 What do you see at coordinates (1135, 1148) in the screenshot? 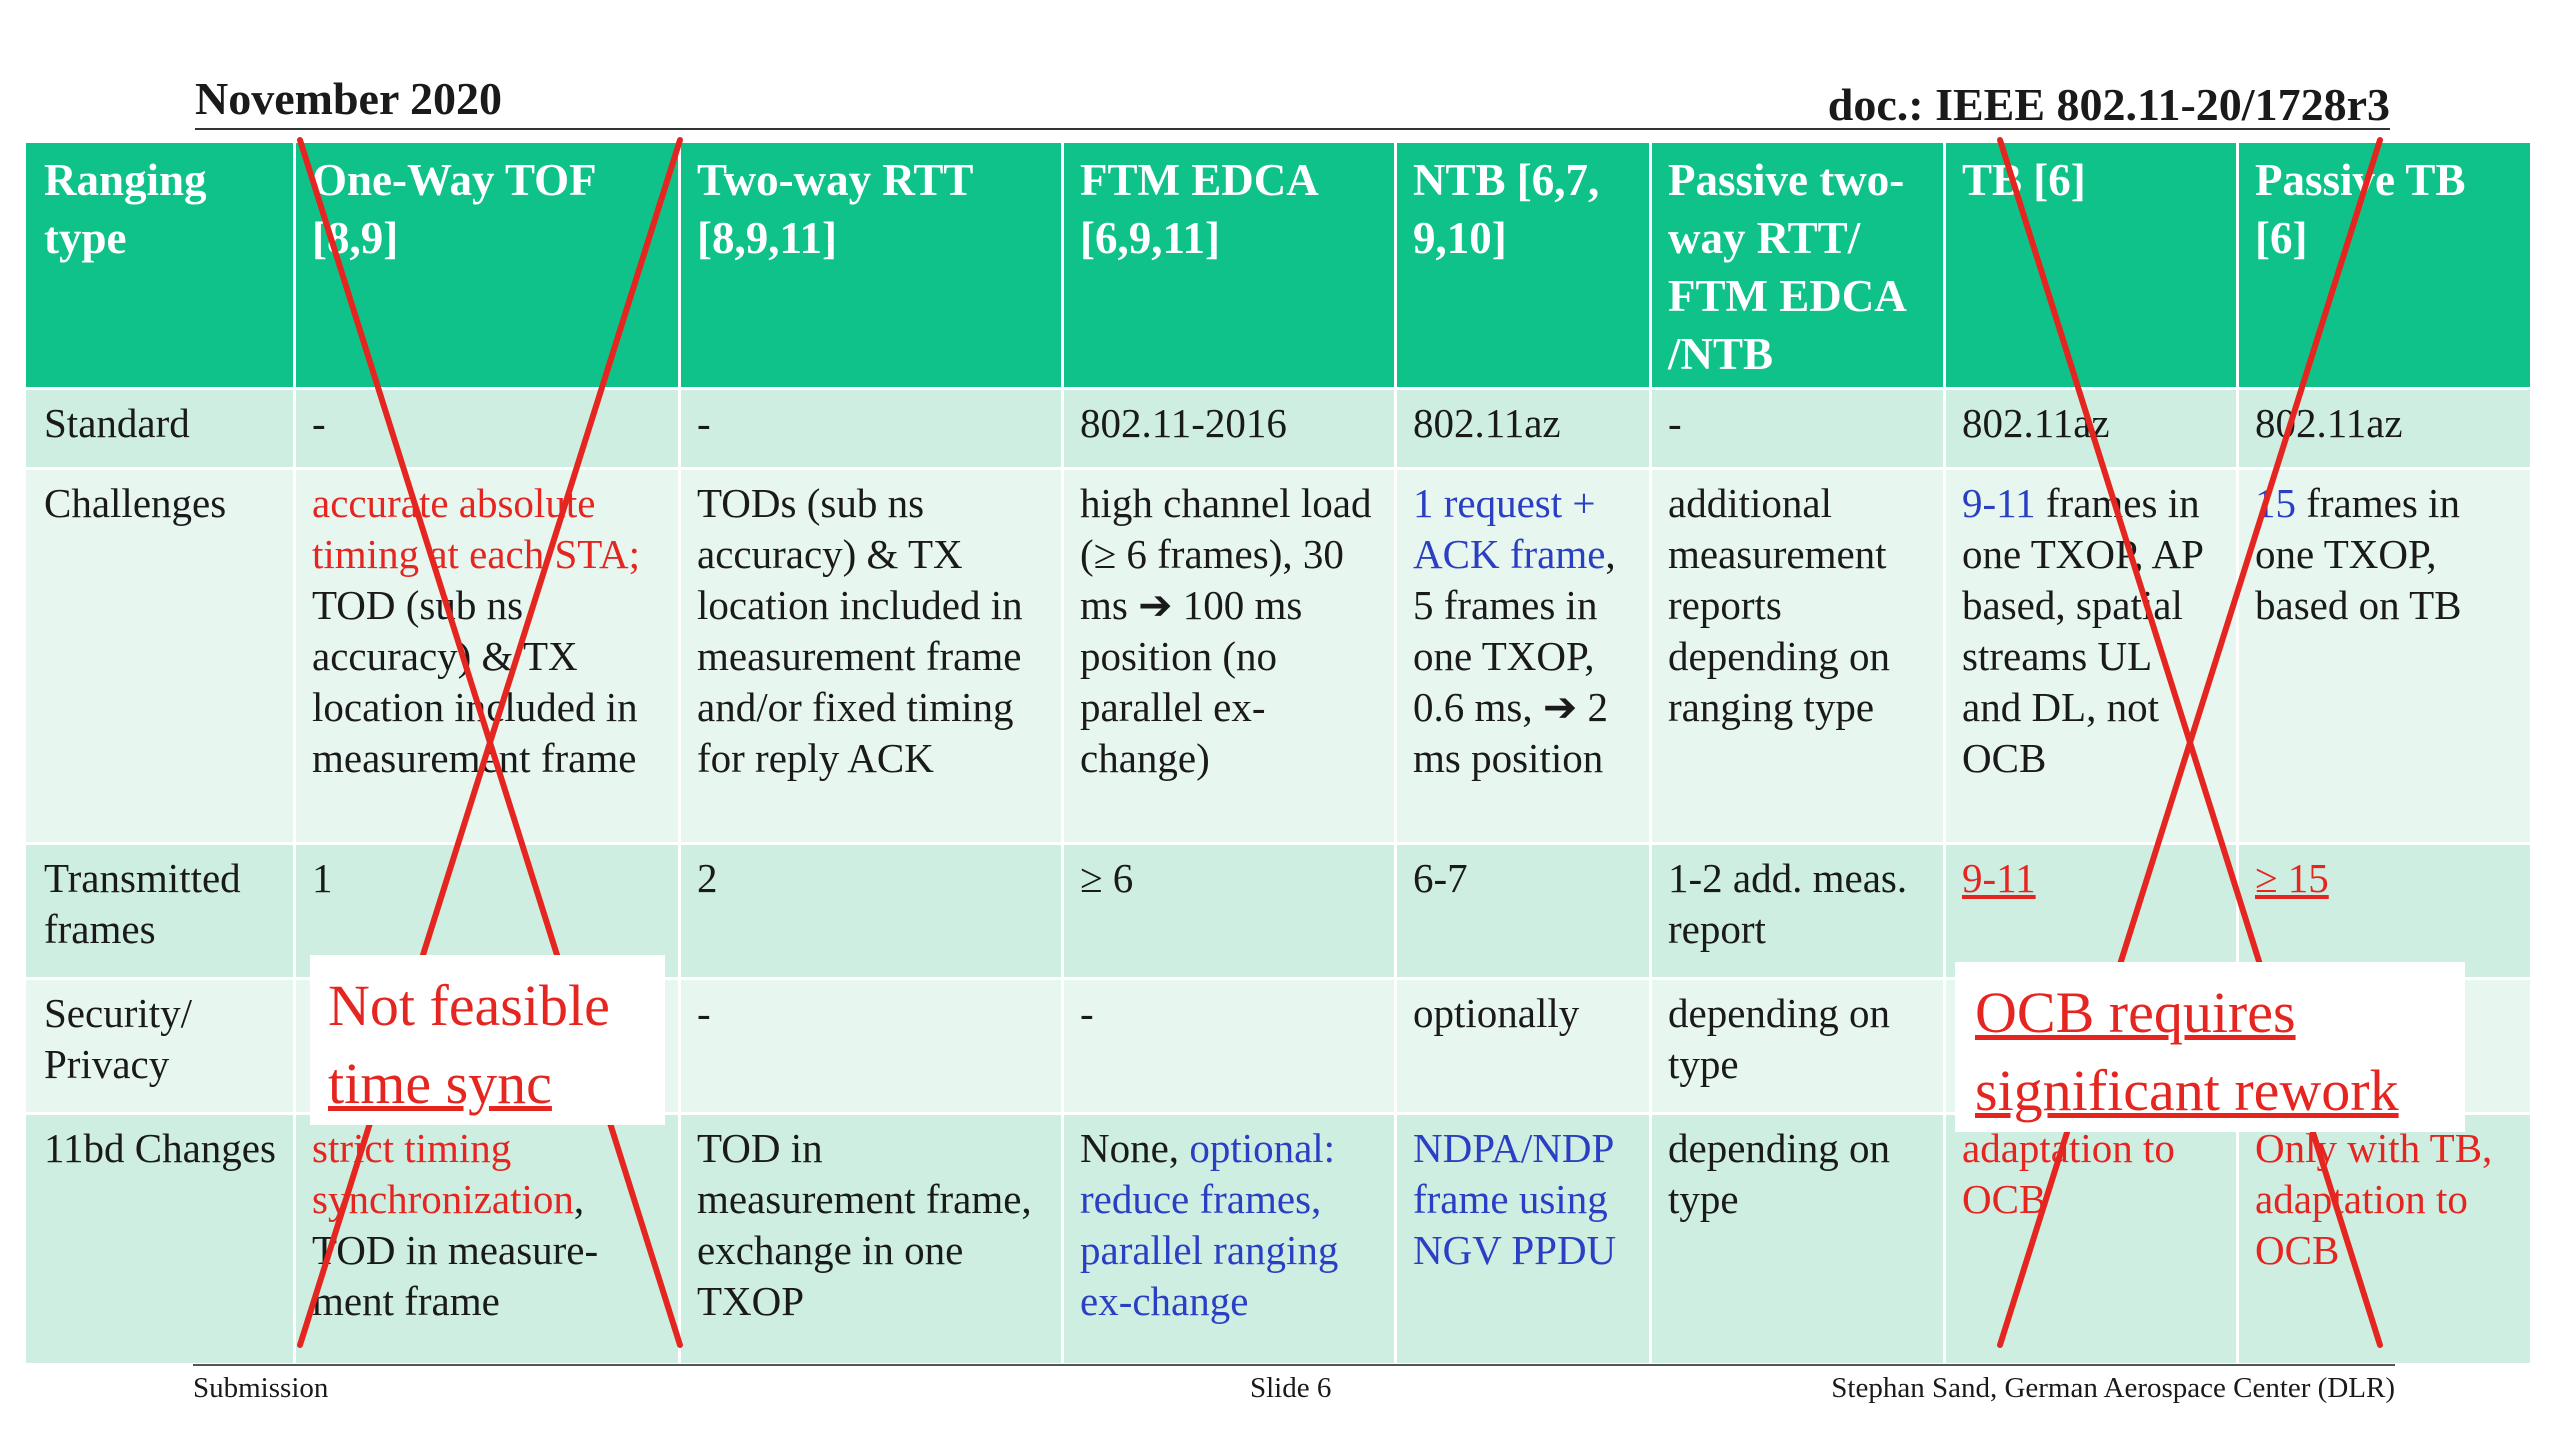
I see `changes-text: None,` at bounding box center [1135, 1148].